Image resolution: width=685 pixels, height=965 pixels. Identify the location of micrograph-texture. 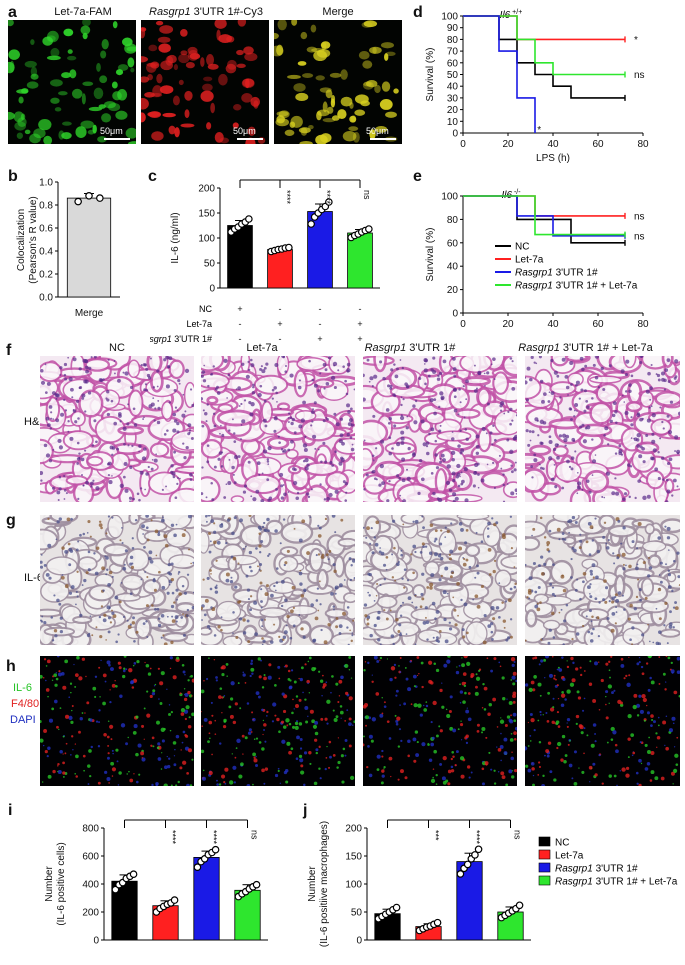
(117, 429).